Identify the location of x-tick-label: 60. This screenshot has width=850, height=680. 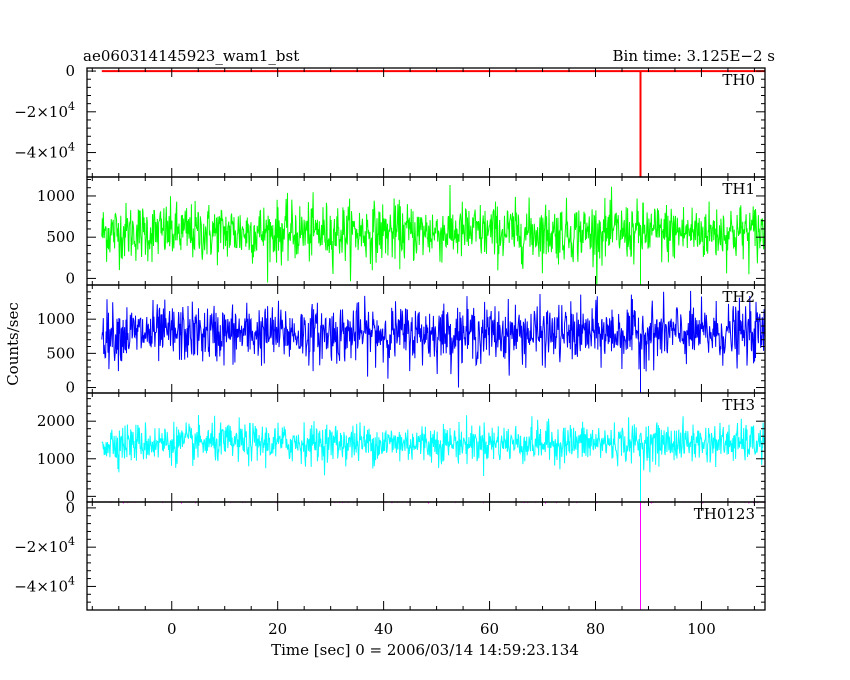
(489, 629).